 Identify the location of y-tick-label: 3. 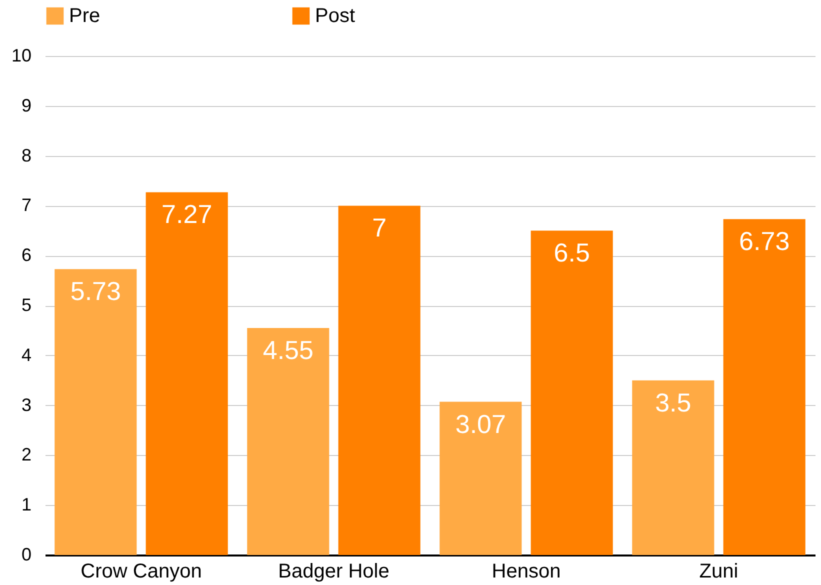
(26, 404).